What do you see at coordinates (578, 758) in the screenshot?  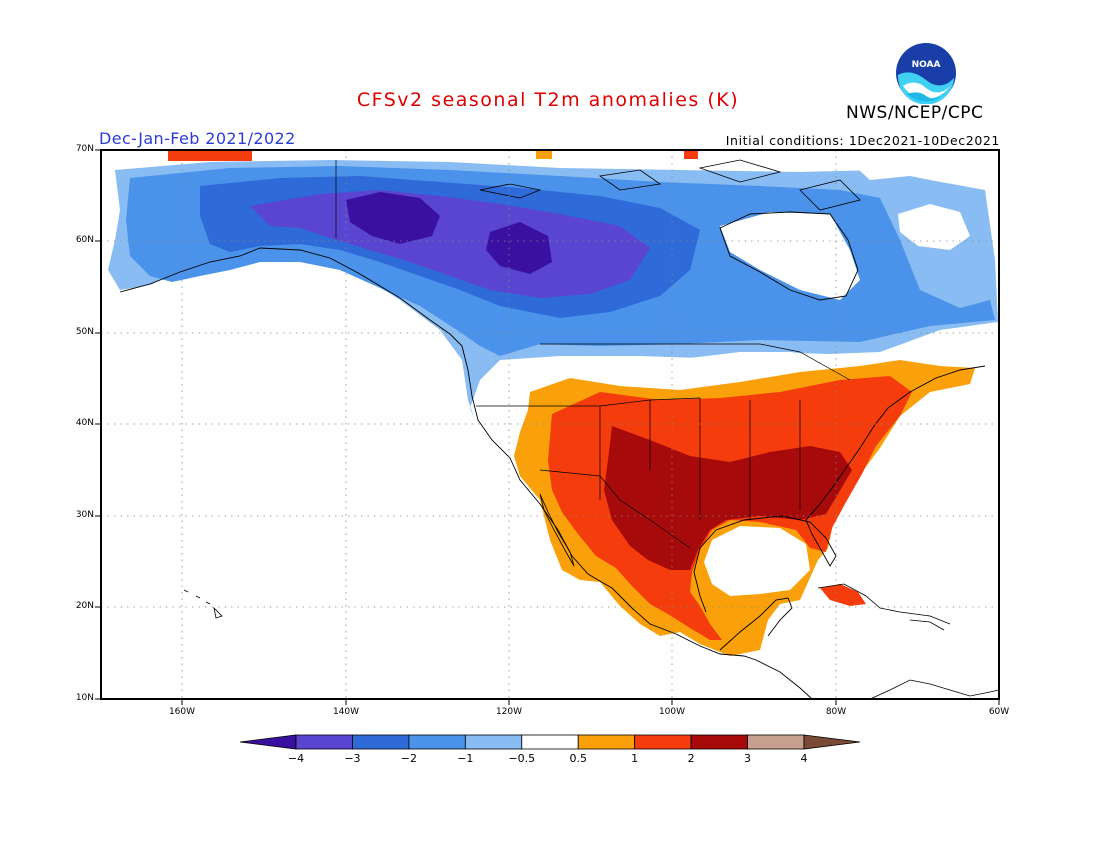 I see `legend-tick-label: 0.5` at bounding box center [578, 758].